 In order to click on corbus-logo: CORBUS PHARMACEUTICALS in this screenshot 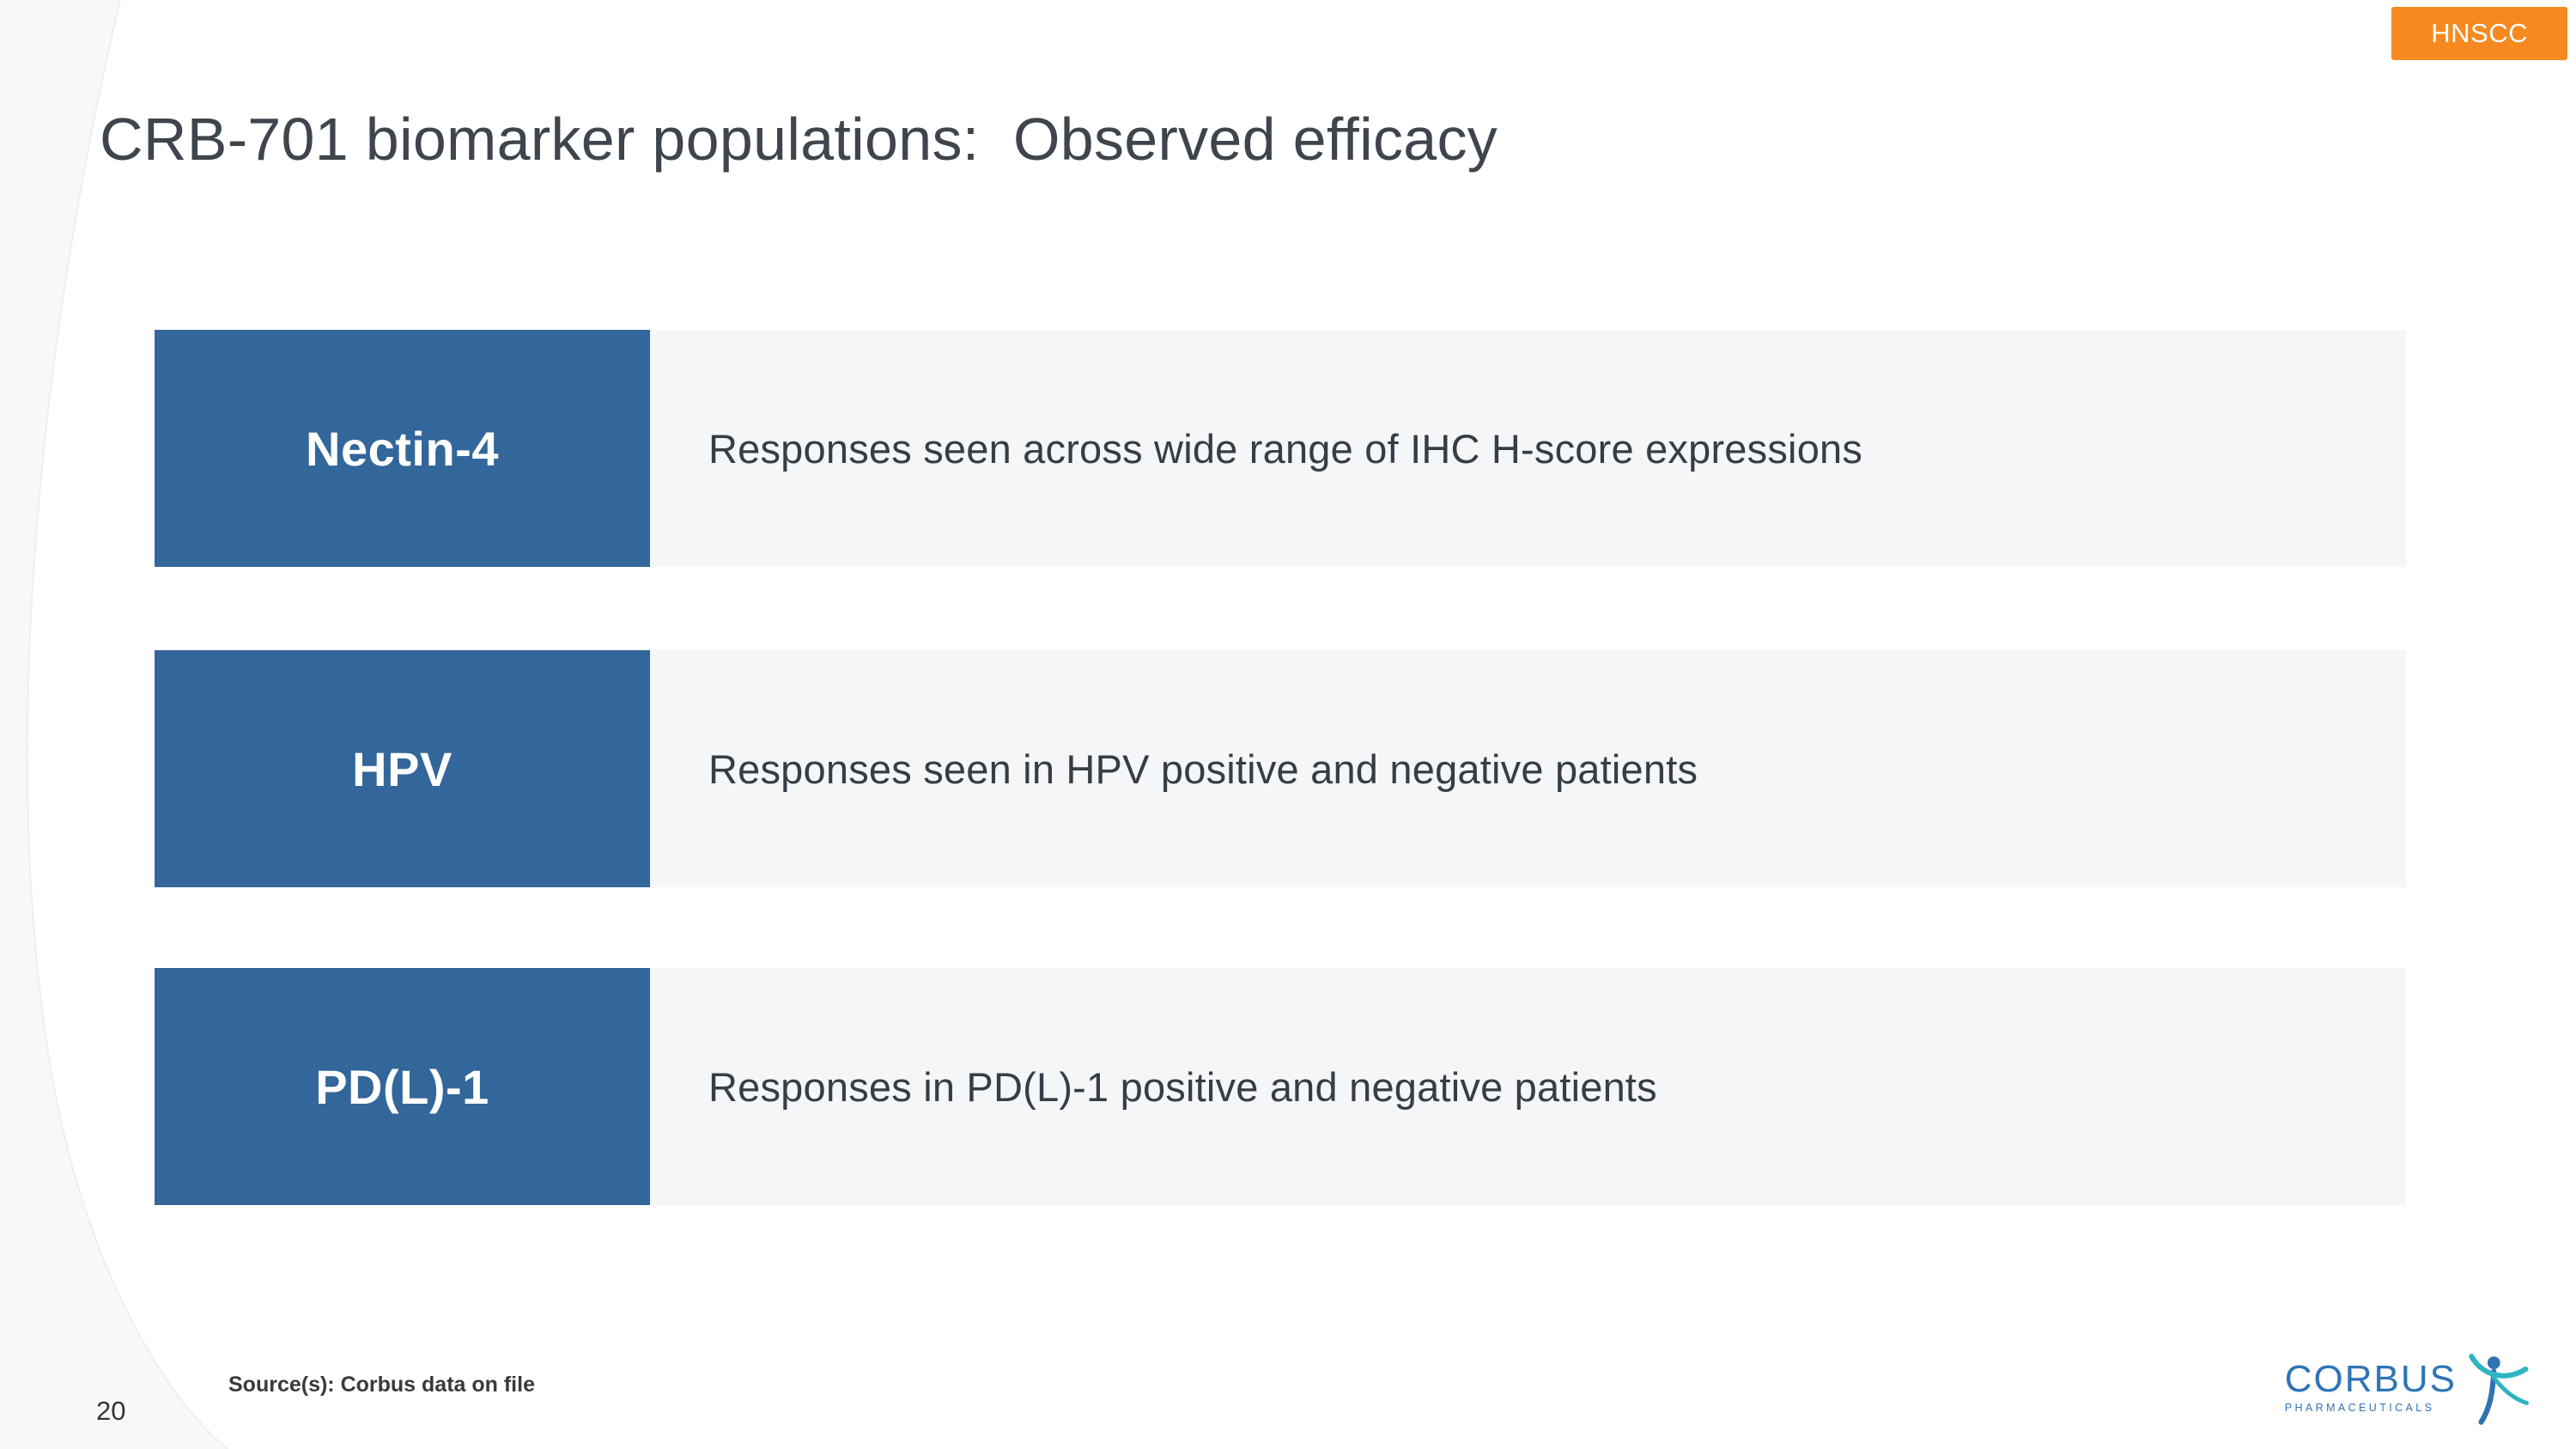, I will do `click(2407, 1387)`.